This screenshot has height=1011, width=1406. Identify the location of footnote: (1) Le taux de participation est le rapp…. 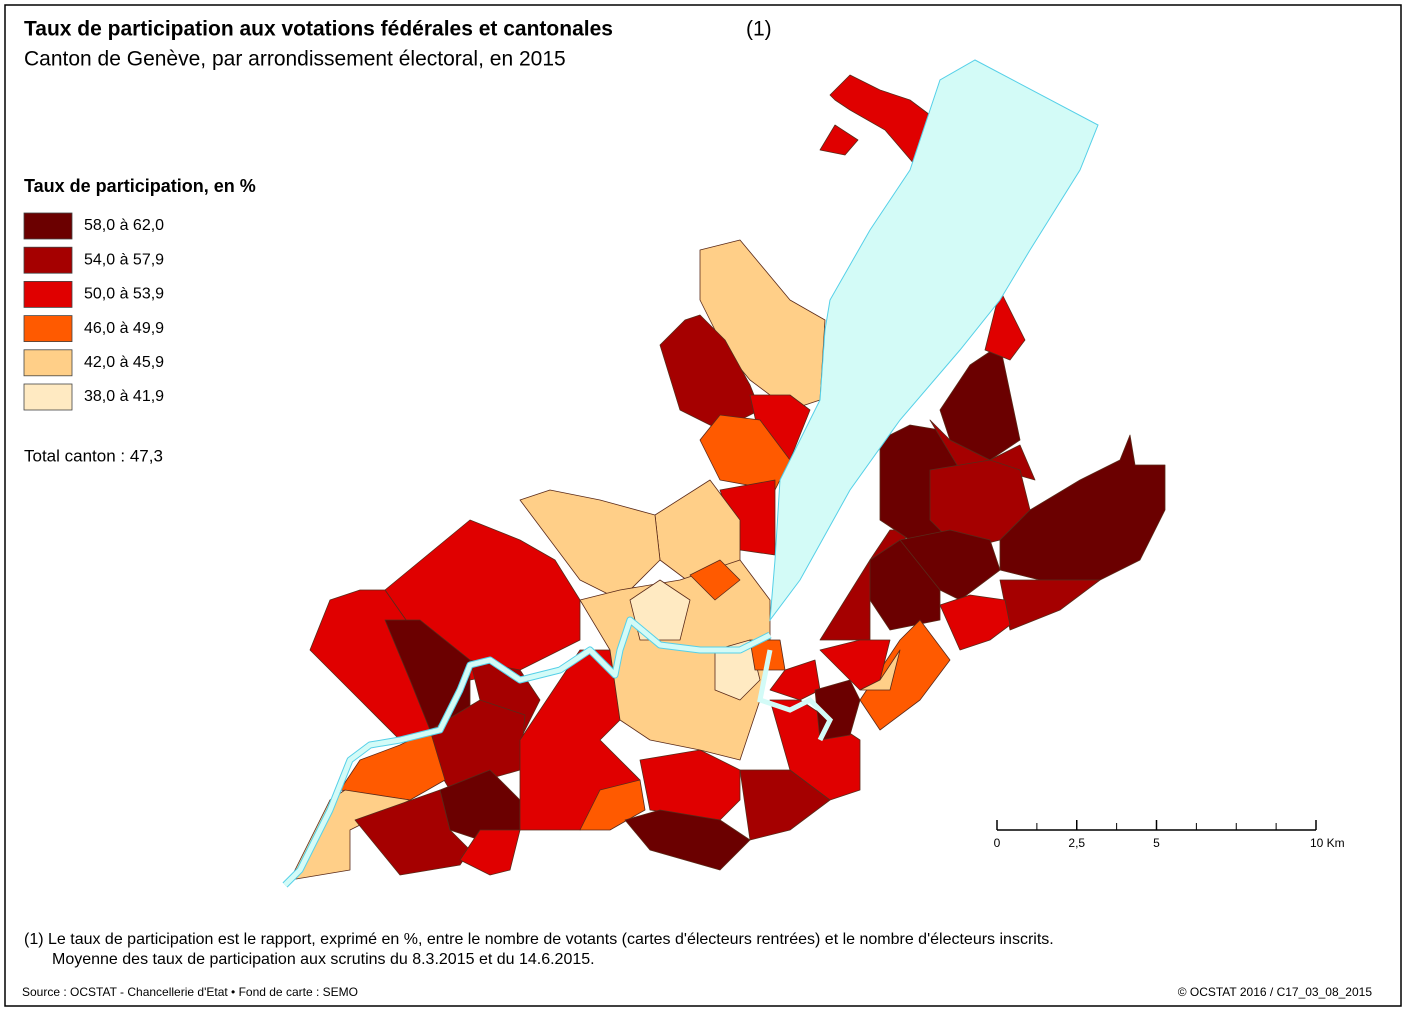
(539, 939).